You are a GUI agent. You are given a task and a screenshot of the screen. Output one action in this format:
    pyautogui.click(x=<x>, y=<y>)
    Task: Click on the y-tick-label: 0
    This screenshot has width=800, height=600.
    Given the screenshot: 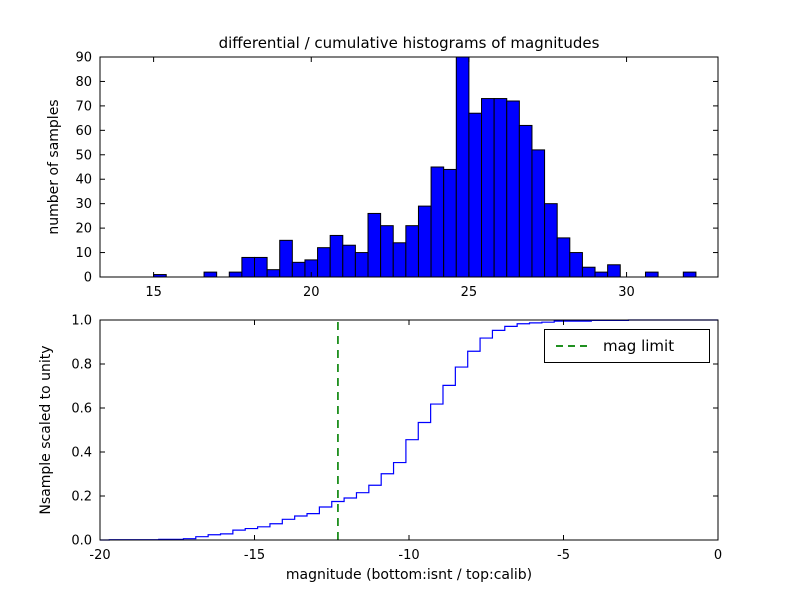 What is the action you would take?
    pyautogui.click(x=88, y=278)
    